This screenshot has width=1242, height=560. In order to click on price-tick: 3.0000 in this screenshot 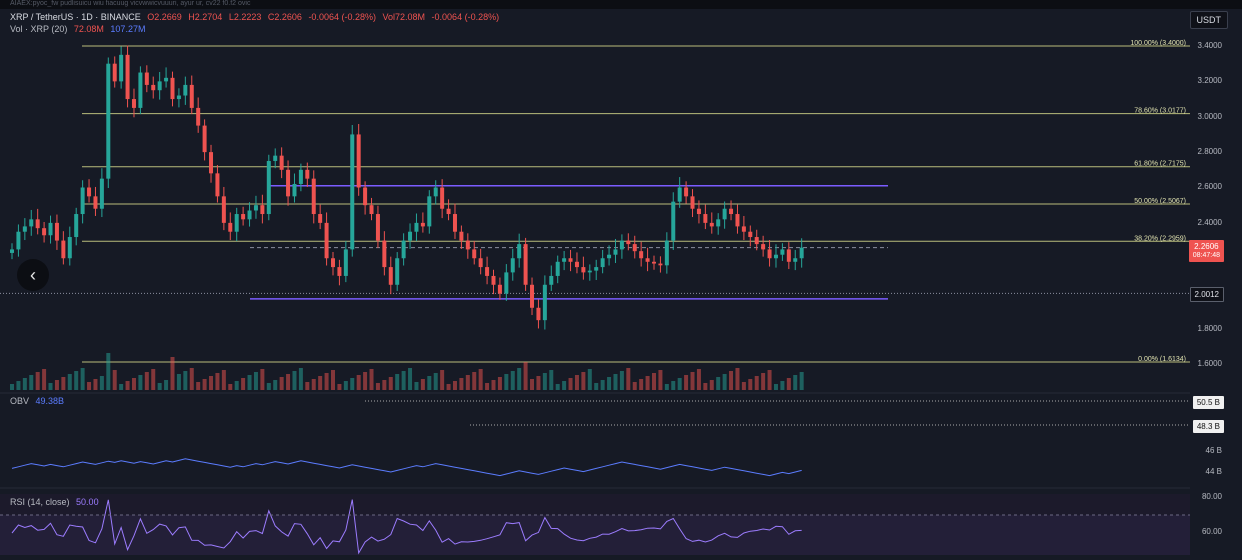, I will do `click(1209, 116)`.